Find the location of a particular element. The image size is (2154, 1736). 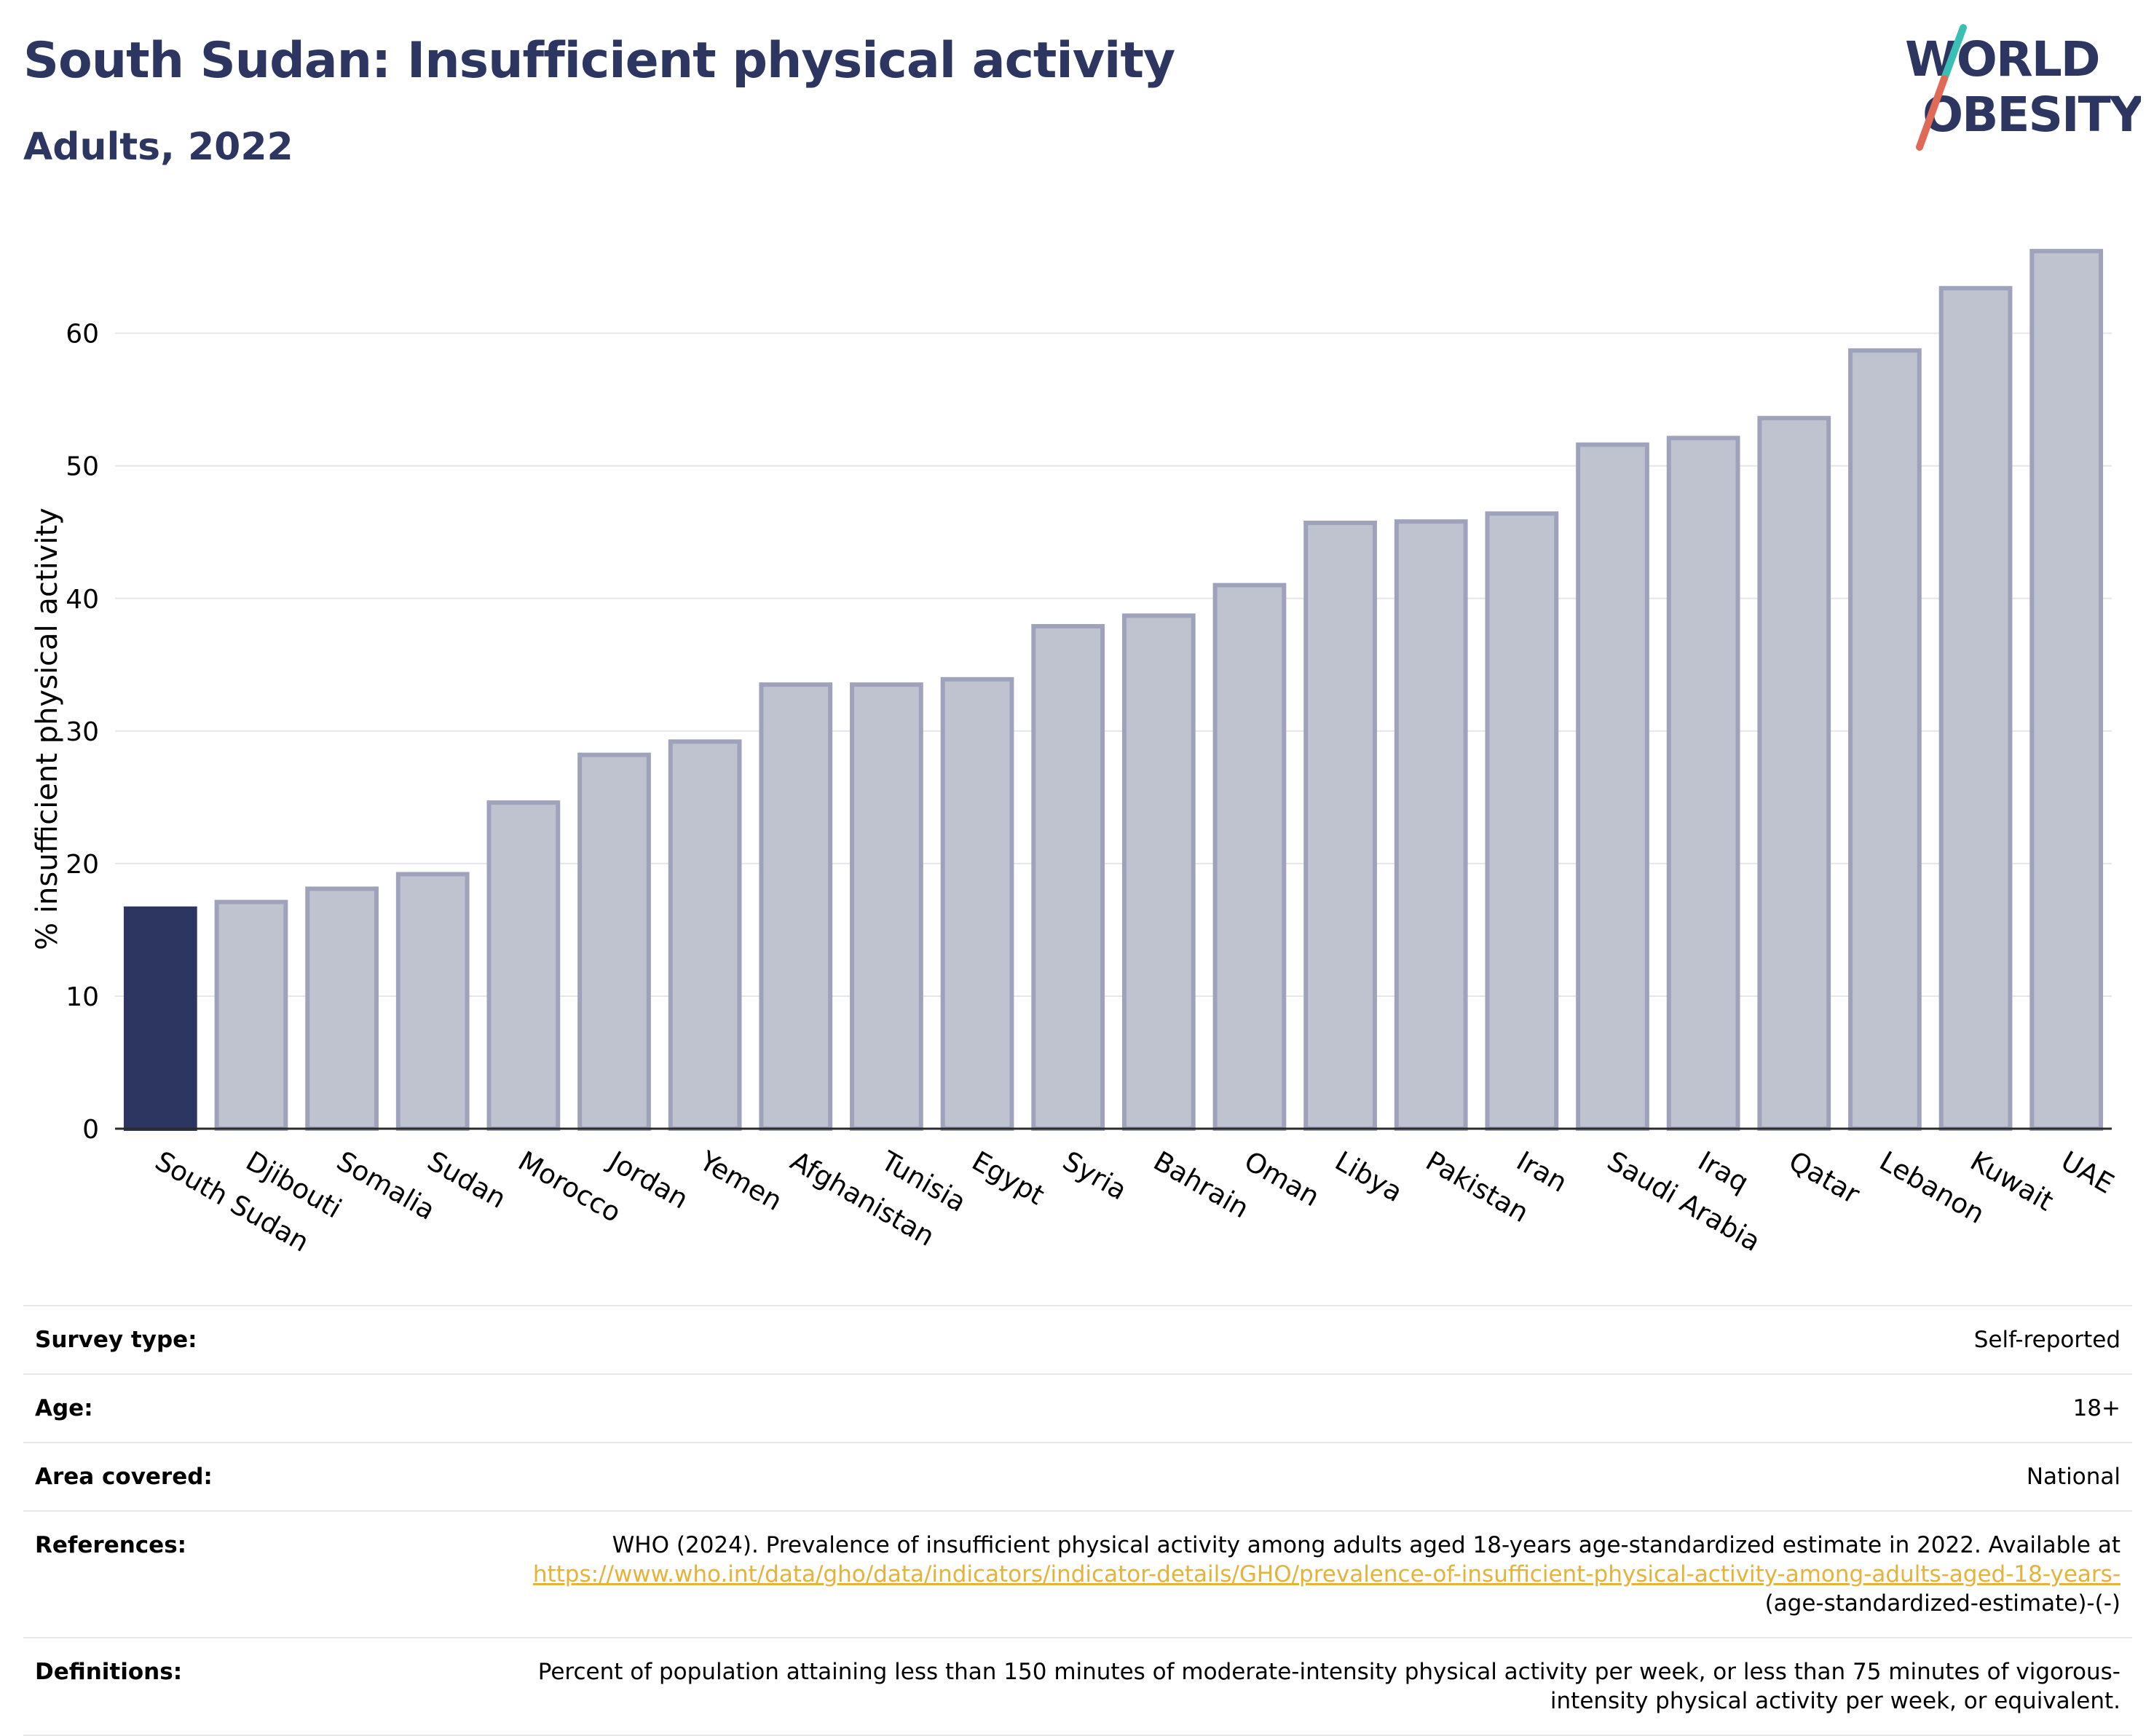

y-tick-label: 30 is located at coordinates (82, 732).